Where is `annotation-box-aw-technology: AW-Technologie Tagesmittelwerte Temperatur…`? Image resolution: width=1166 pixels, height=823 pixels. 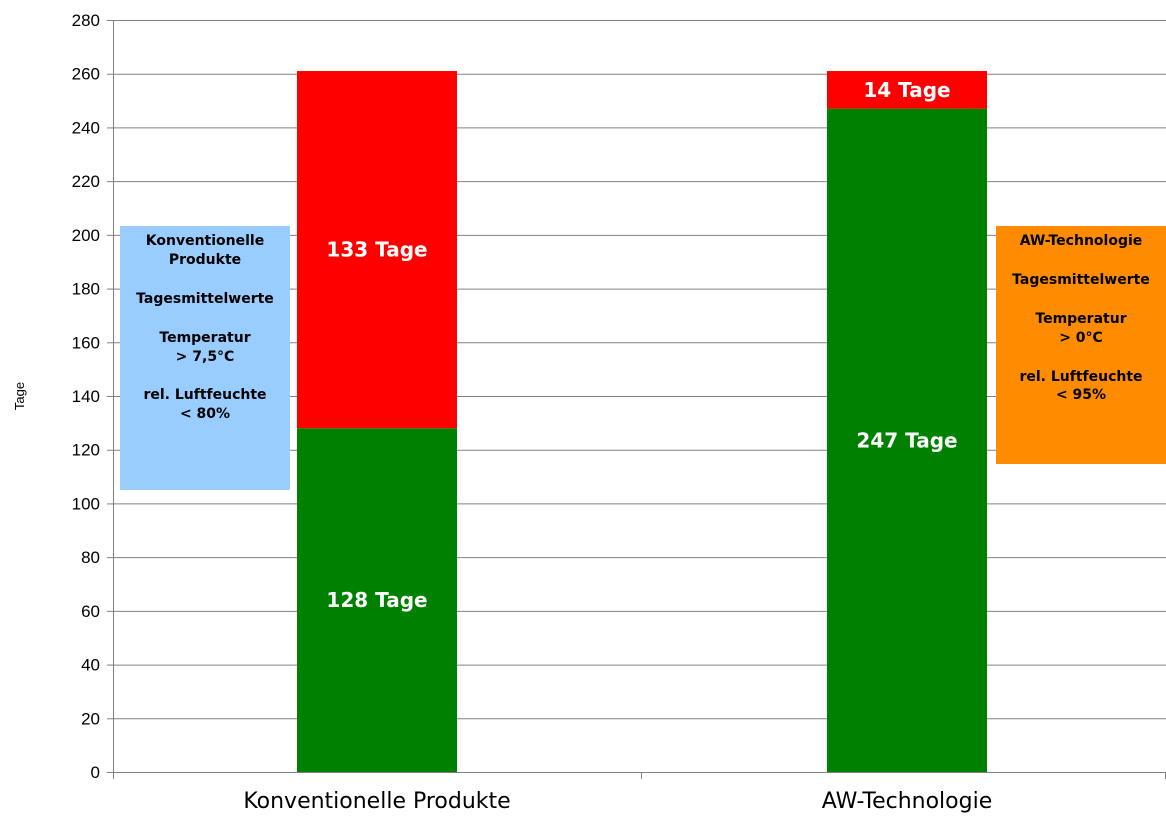 annotation-box-aw-technology: AW-Technologie Tagesmittelwerte Temperatur… is located at coordinates (1081, 345).